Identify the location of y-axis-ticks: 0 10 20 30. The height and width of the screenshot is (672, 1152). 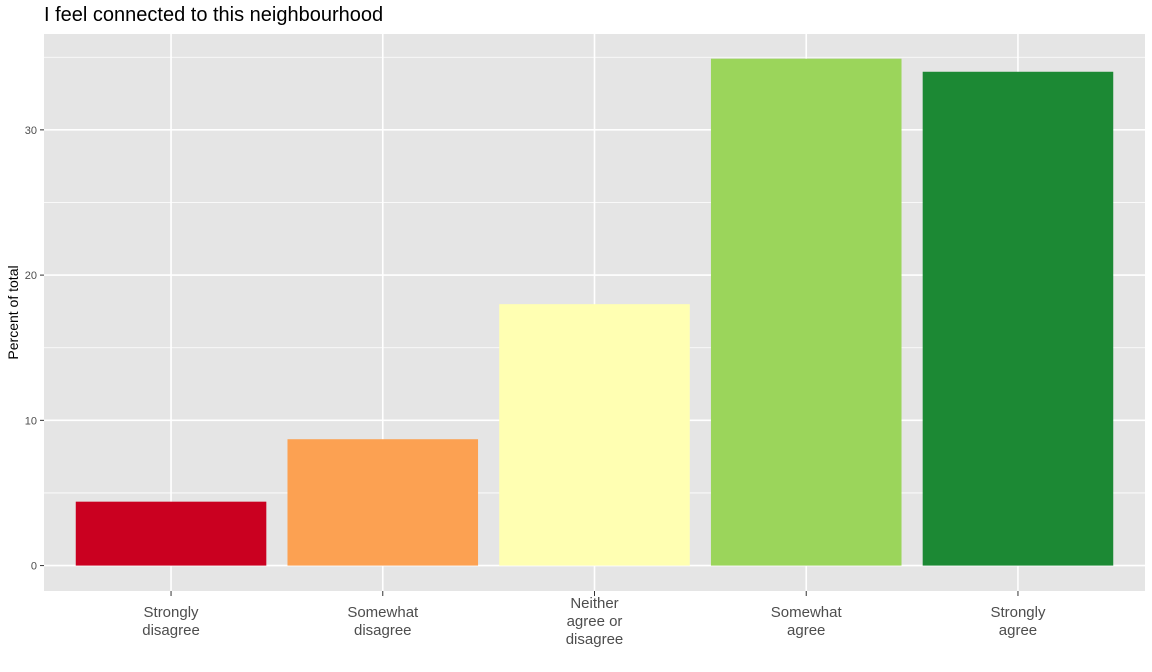
(34, 349).